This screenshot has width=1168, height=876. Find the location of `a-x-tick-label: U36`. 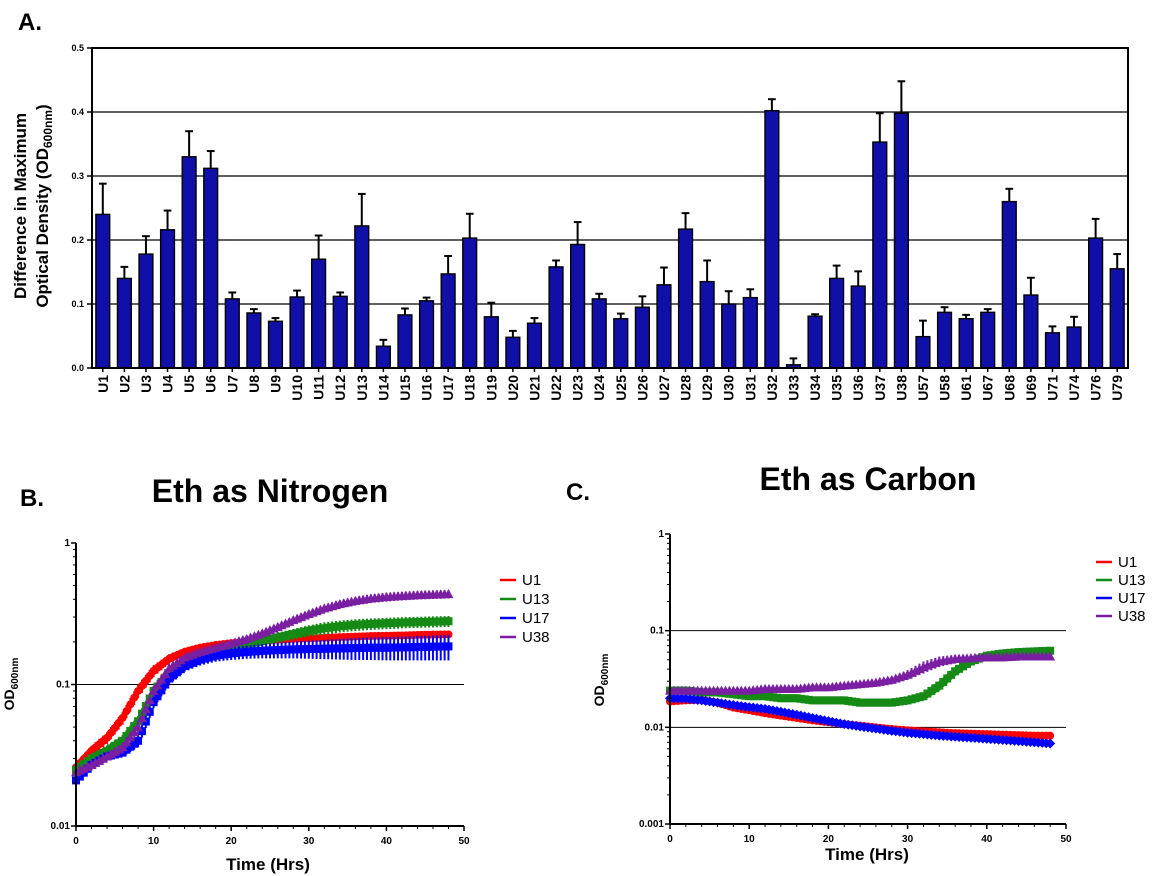

a-x-tick-label: U36 is located at coordinates (858, 388).